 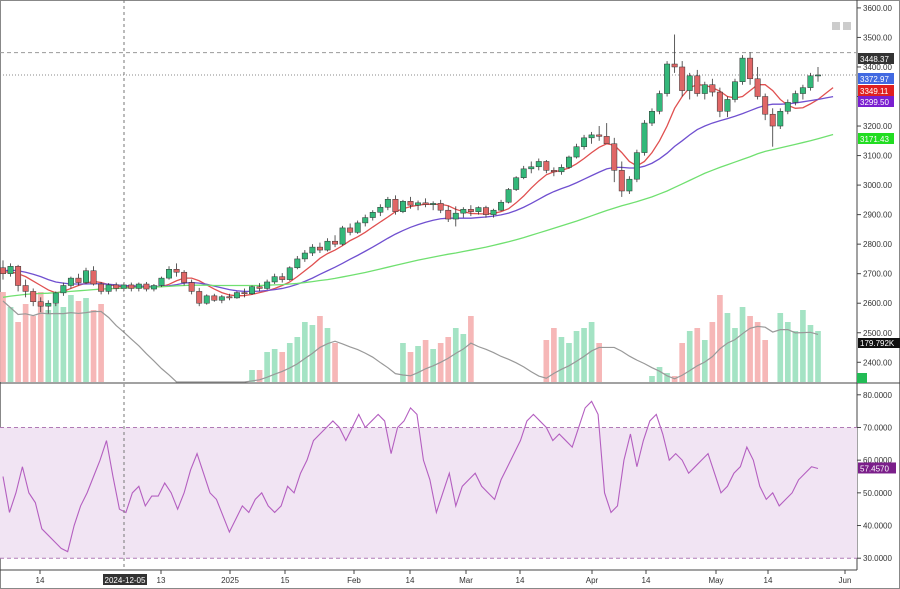 I want to click on rsi-tick-label: 30.0000, so click(x=877, y=558).